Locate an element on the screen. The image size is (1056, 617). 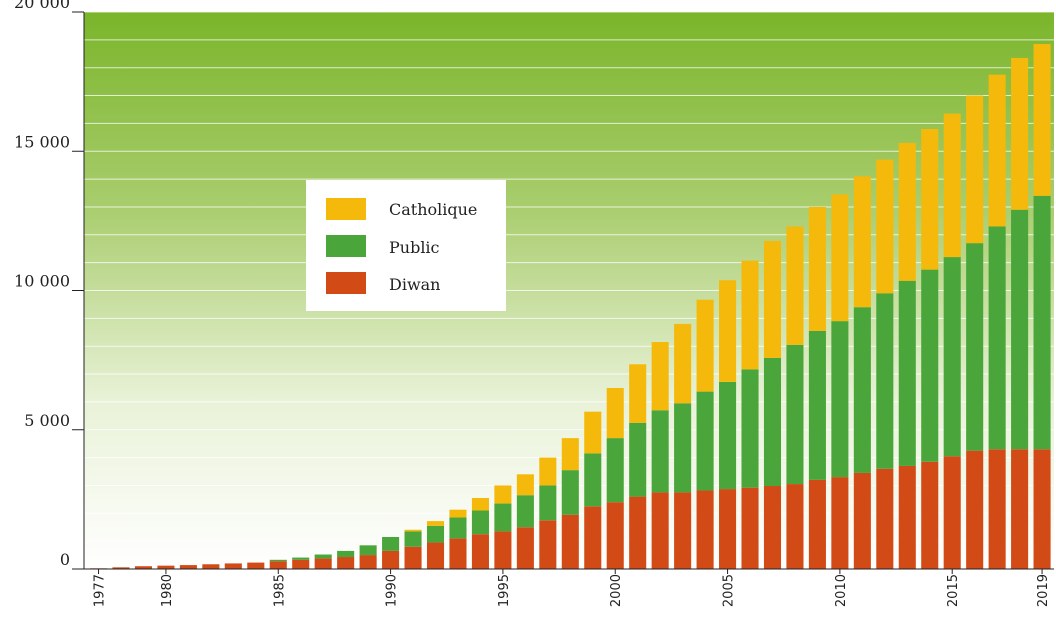
bar-diwan-2008 is located at coordinates (795, 526).